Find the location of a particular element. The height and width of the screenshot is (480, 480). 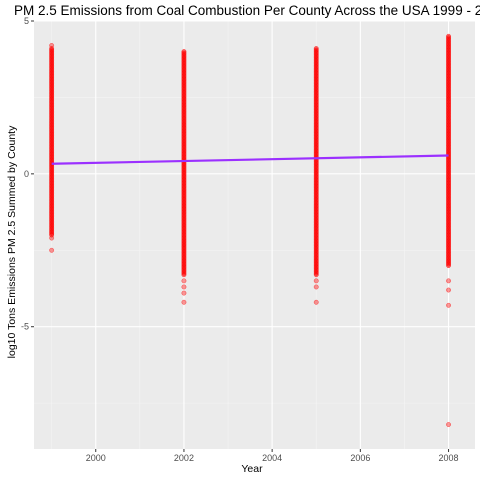

trend-line is located at coordinates (250, 159).